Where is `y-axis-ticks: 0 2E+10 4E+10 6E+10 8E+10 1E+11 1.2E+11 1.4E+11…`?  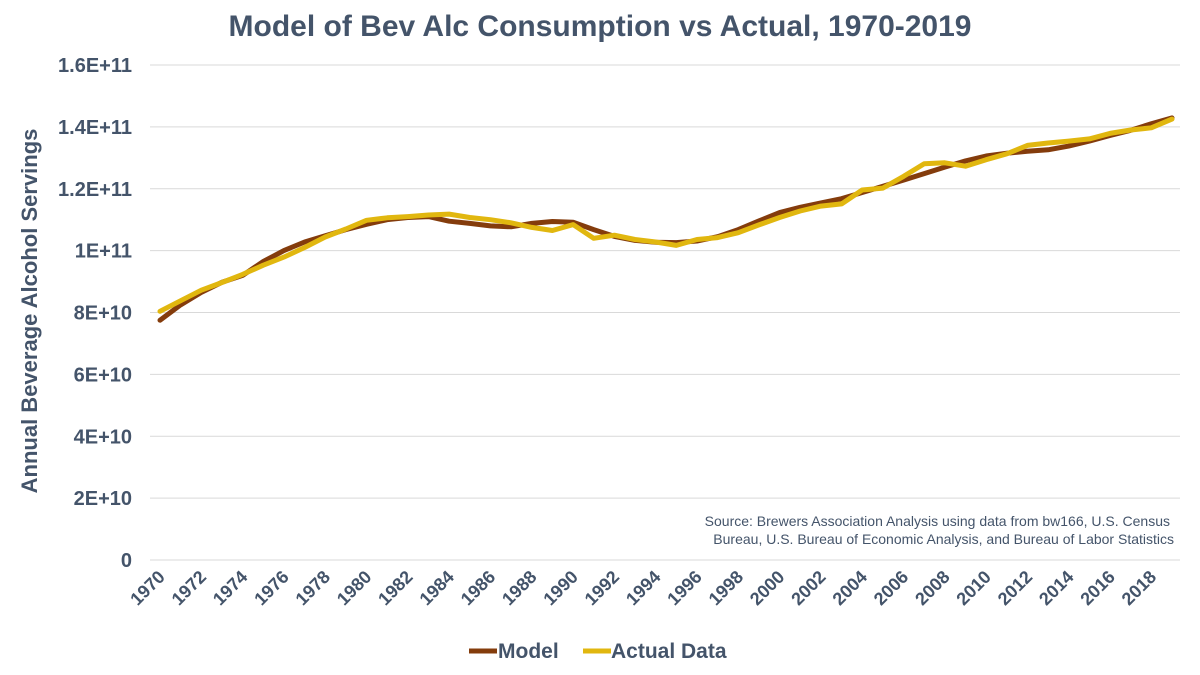 y-axis-ticks: 0 2E+10 4E+10 6E+10 8E+10 1E+11 1.2E+11 1.4E+11… is located at coordinates (95, 313).